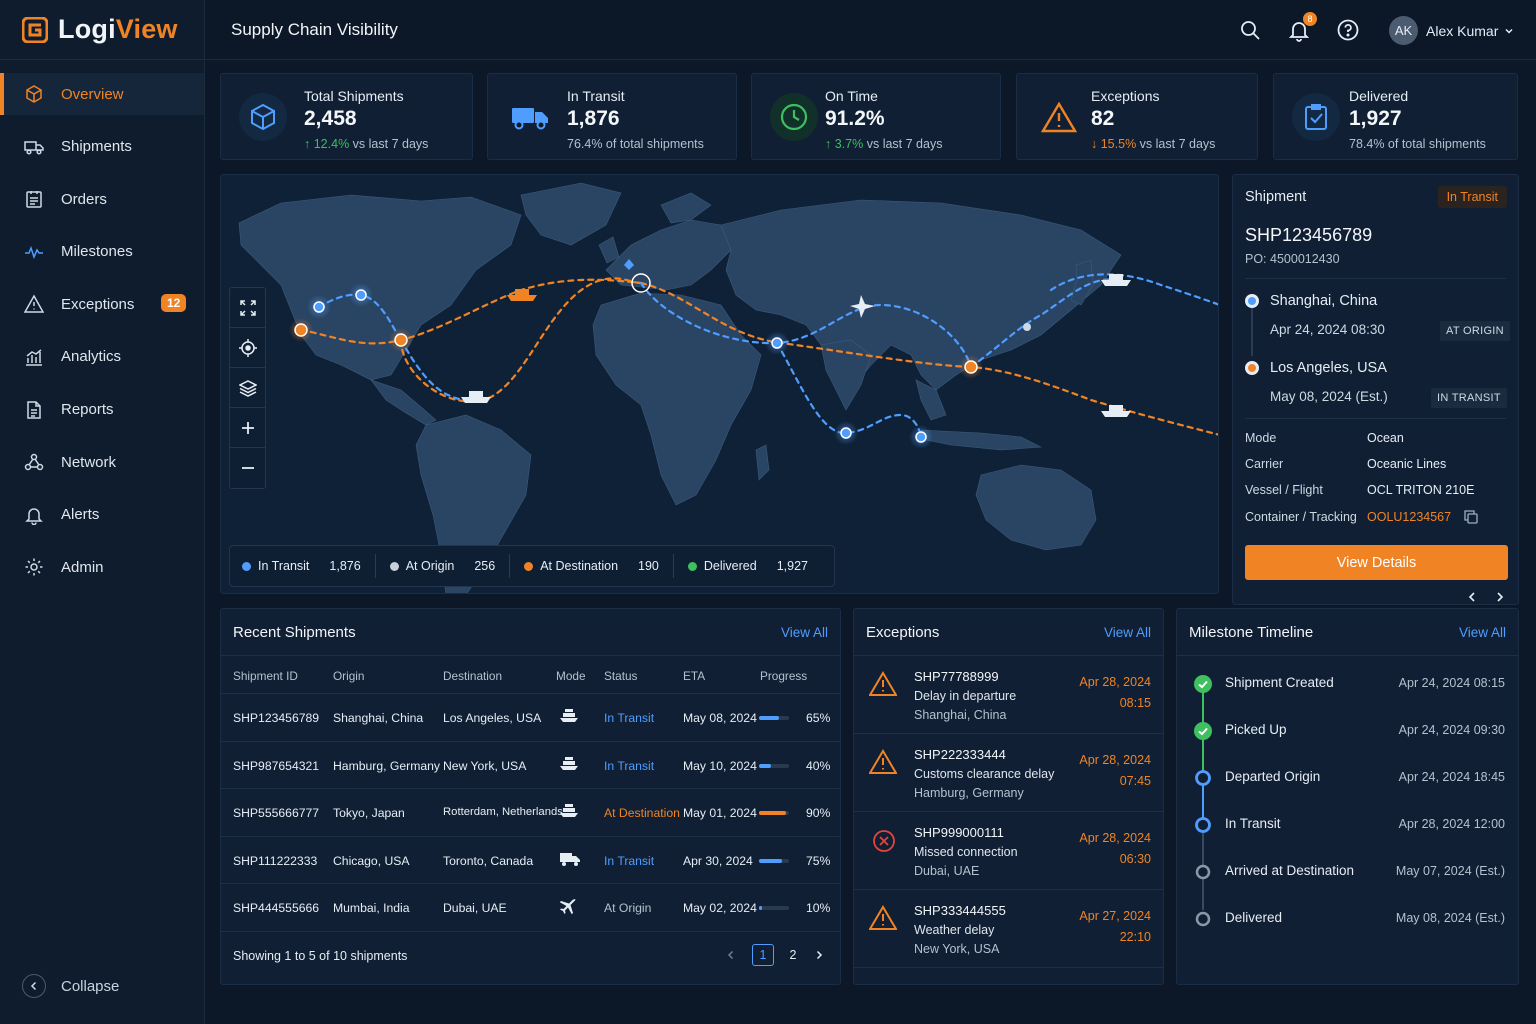 Image resolution: width=1536 pixels, height=1024 pixels. I want to click on page-1-button: 1, so click(763, 955).